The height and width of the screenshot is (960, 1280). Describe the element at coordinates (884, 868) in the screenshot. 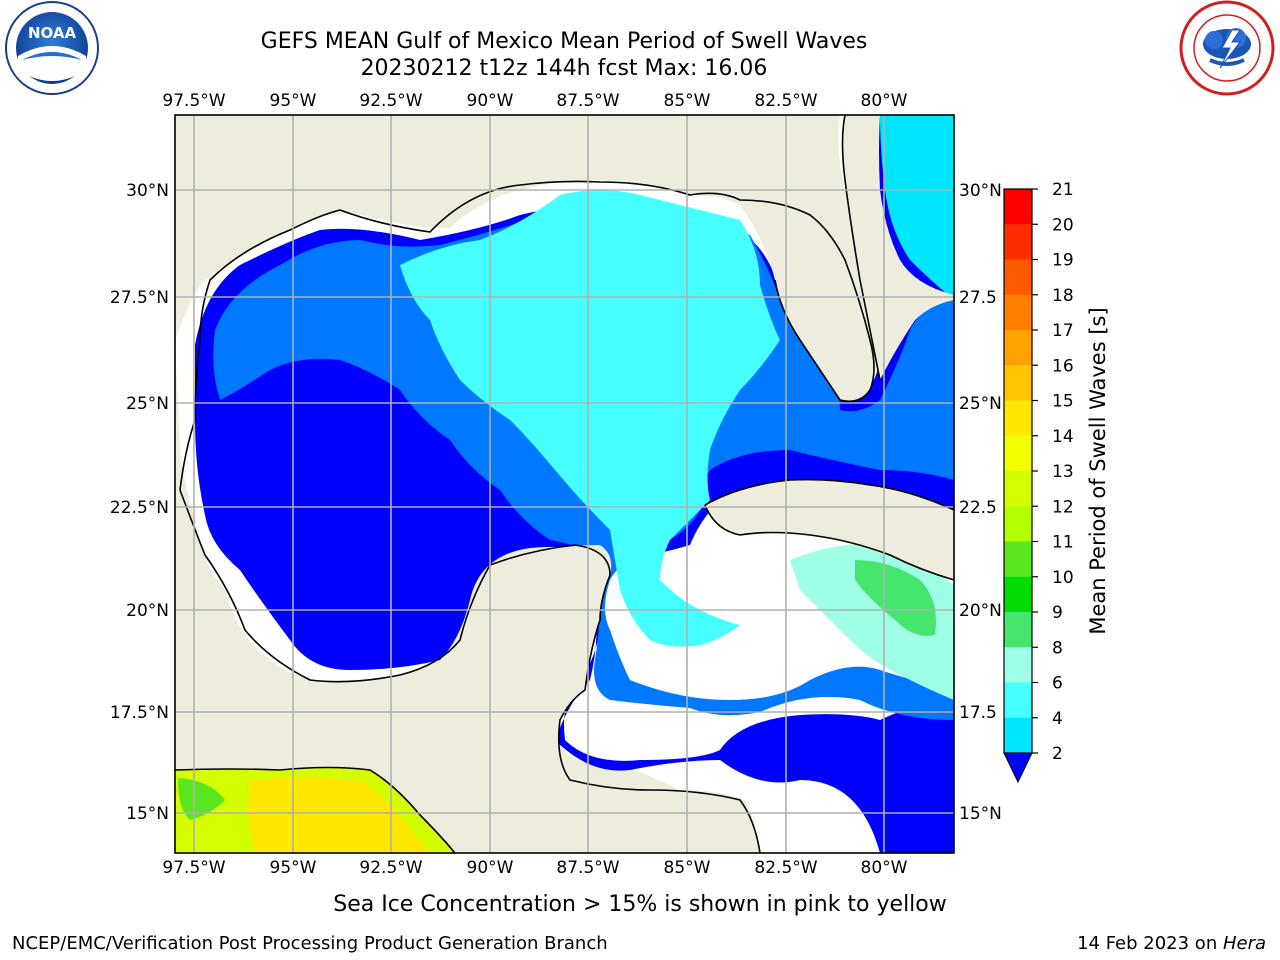

I see `lon-tick-label-bottom: 80°W` at that location.